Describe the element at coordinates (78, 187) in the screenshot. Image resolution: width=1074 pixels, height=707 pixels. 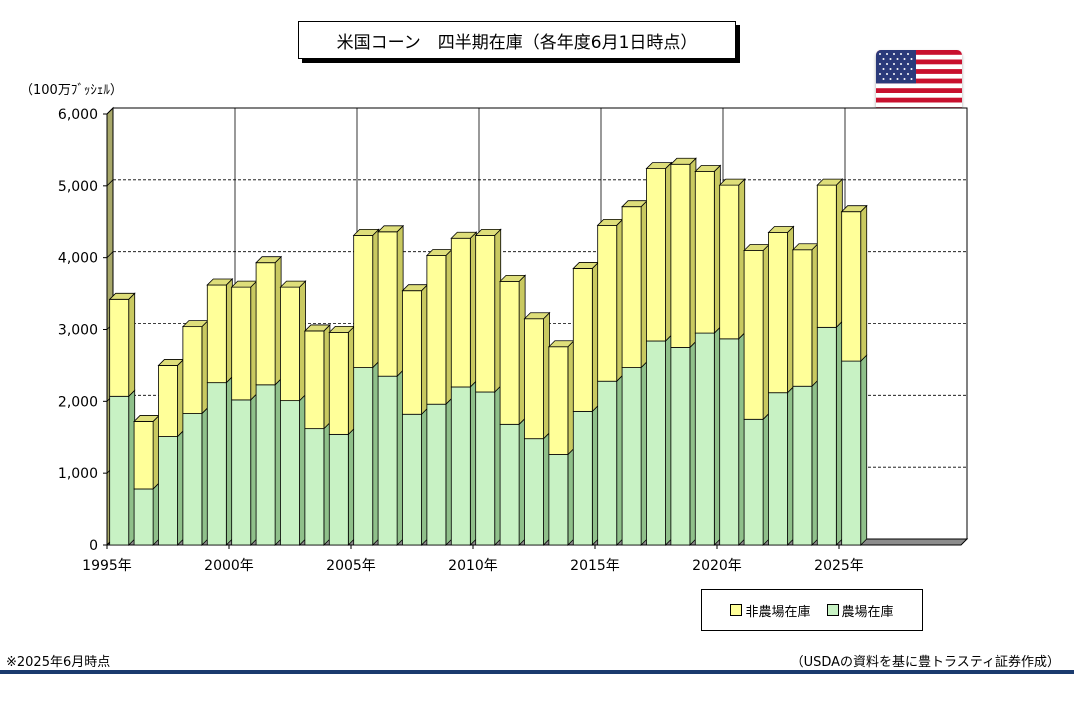
I see `y-tick-label: 5,000` at that location.